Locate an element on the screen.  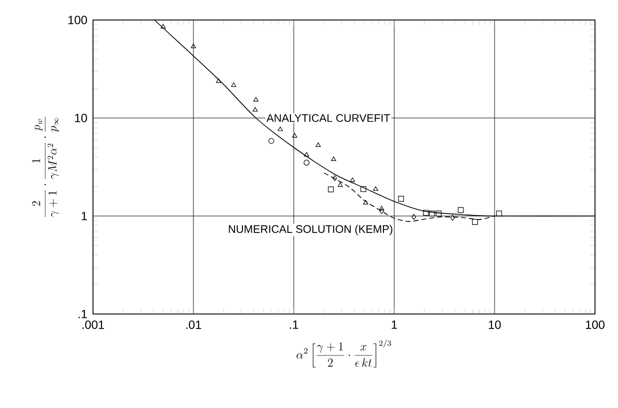
y-tick-label: 100 is located at coordinates (78, 20).